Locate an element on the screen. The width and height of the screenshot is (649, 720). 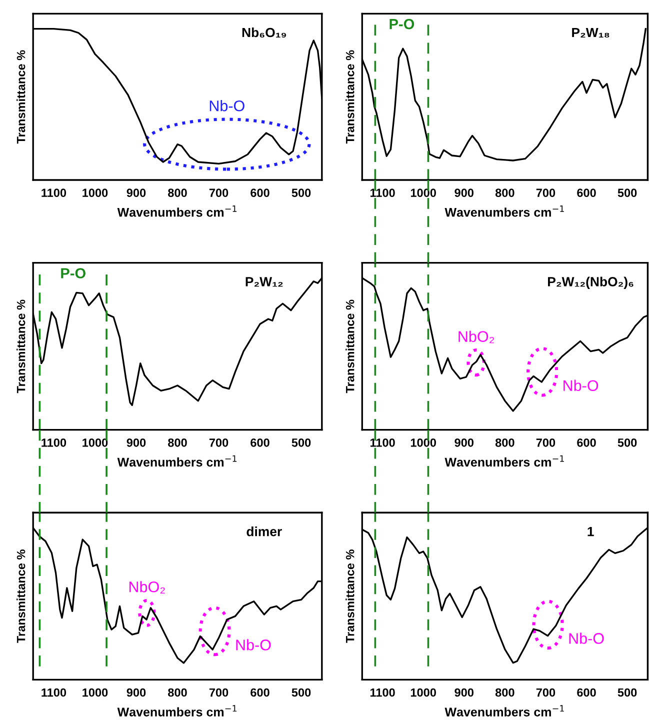
chart-title: P₂W₁₂(NbO₂)₆ is located at coordinates (591, 282).